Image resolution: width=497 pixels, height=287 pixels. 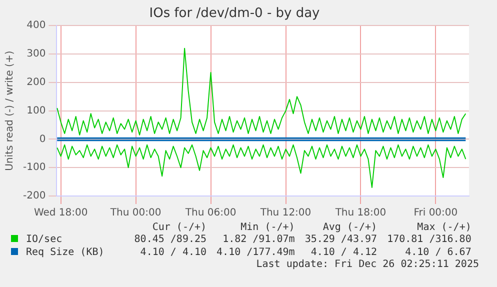 What do you see at coordinates (210, 213) in the screenshot?
I see `x-tick-label: Thu 06:00` at bounding box center [210, 213].